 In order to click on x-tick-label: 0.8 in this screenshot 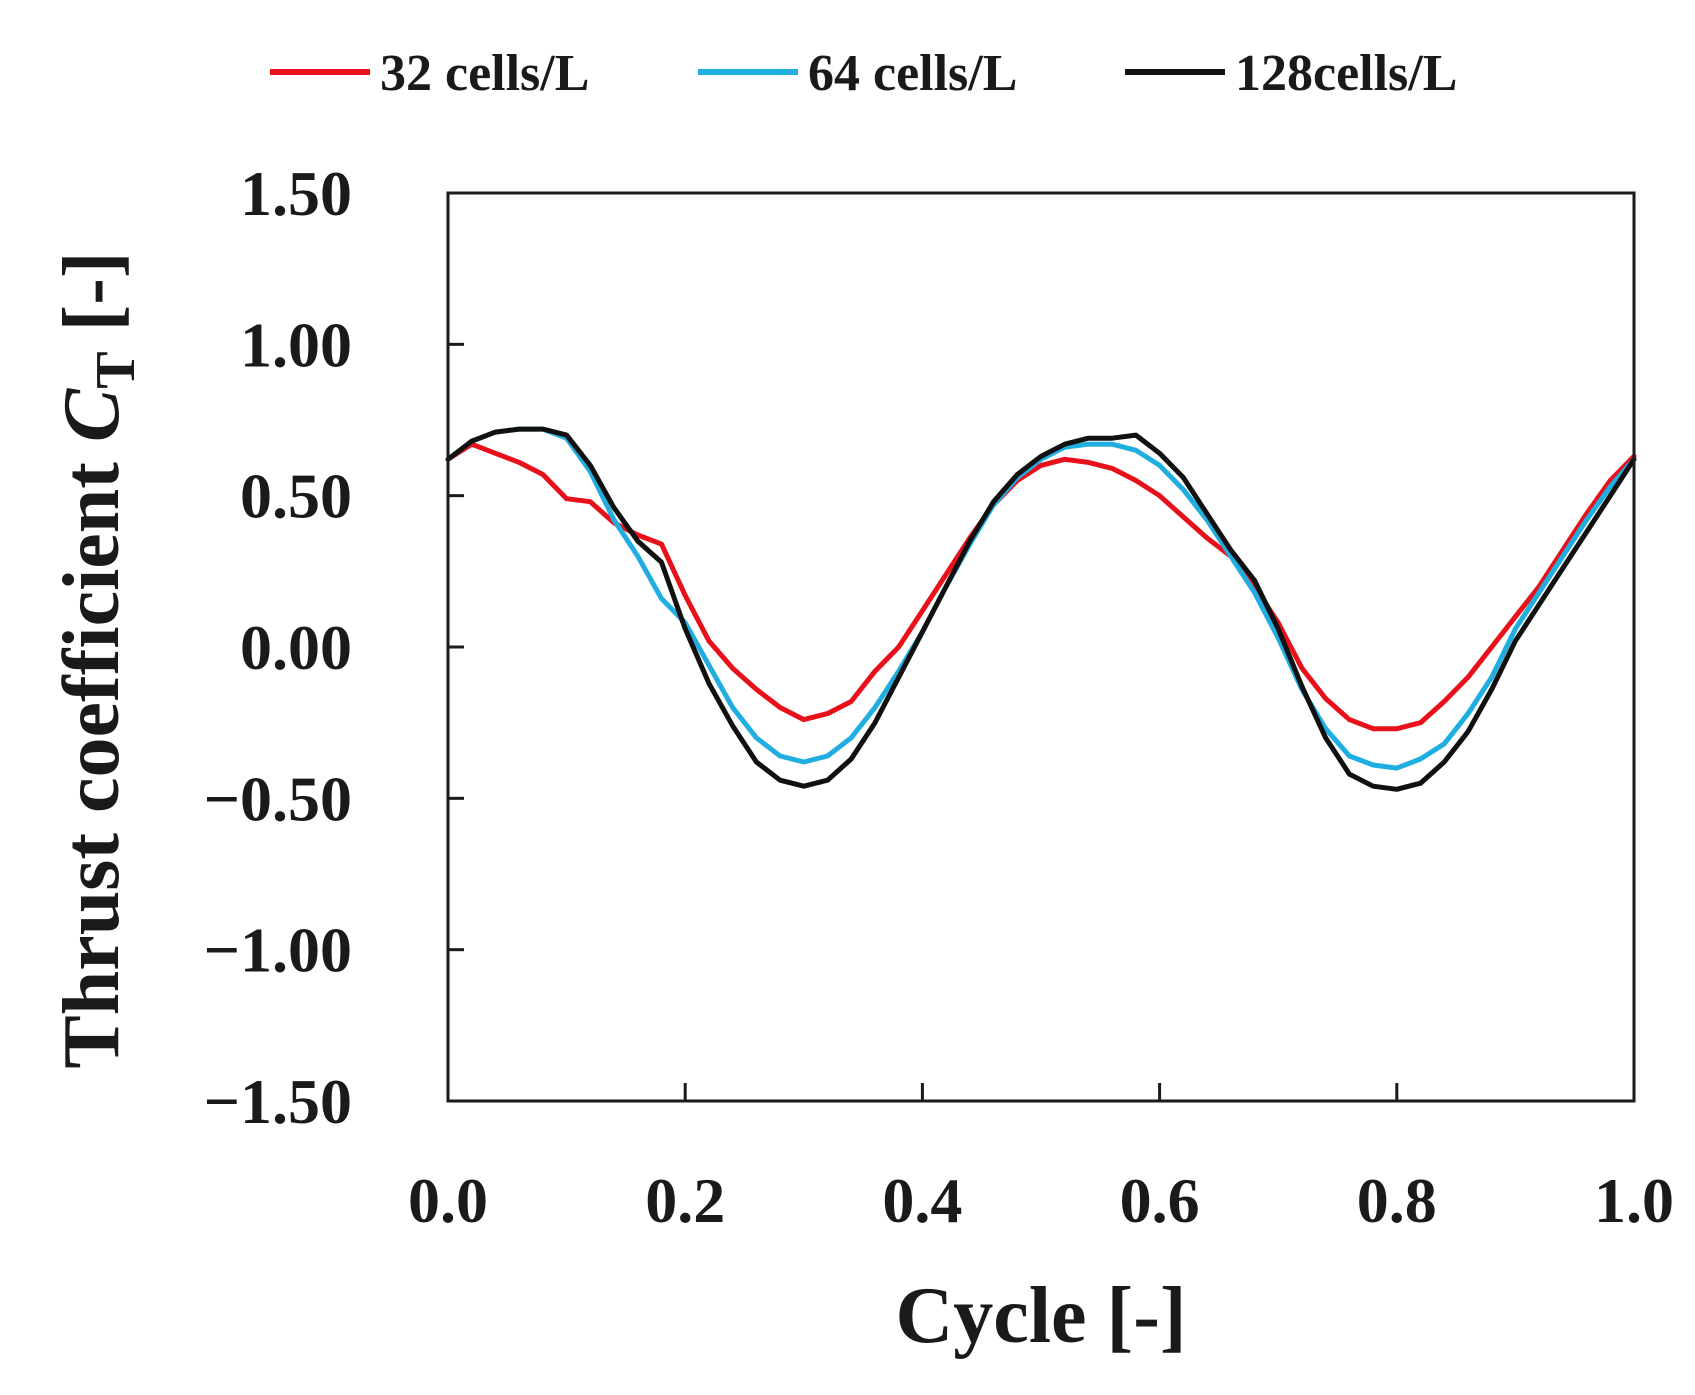, I will do `click(1397, 1200)`.